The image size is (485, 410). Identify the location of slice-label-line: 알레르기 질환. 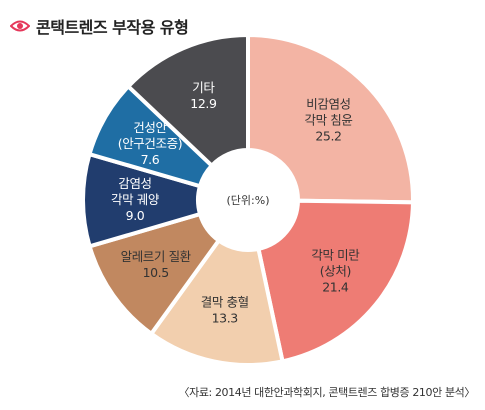
(156, 256).